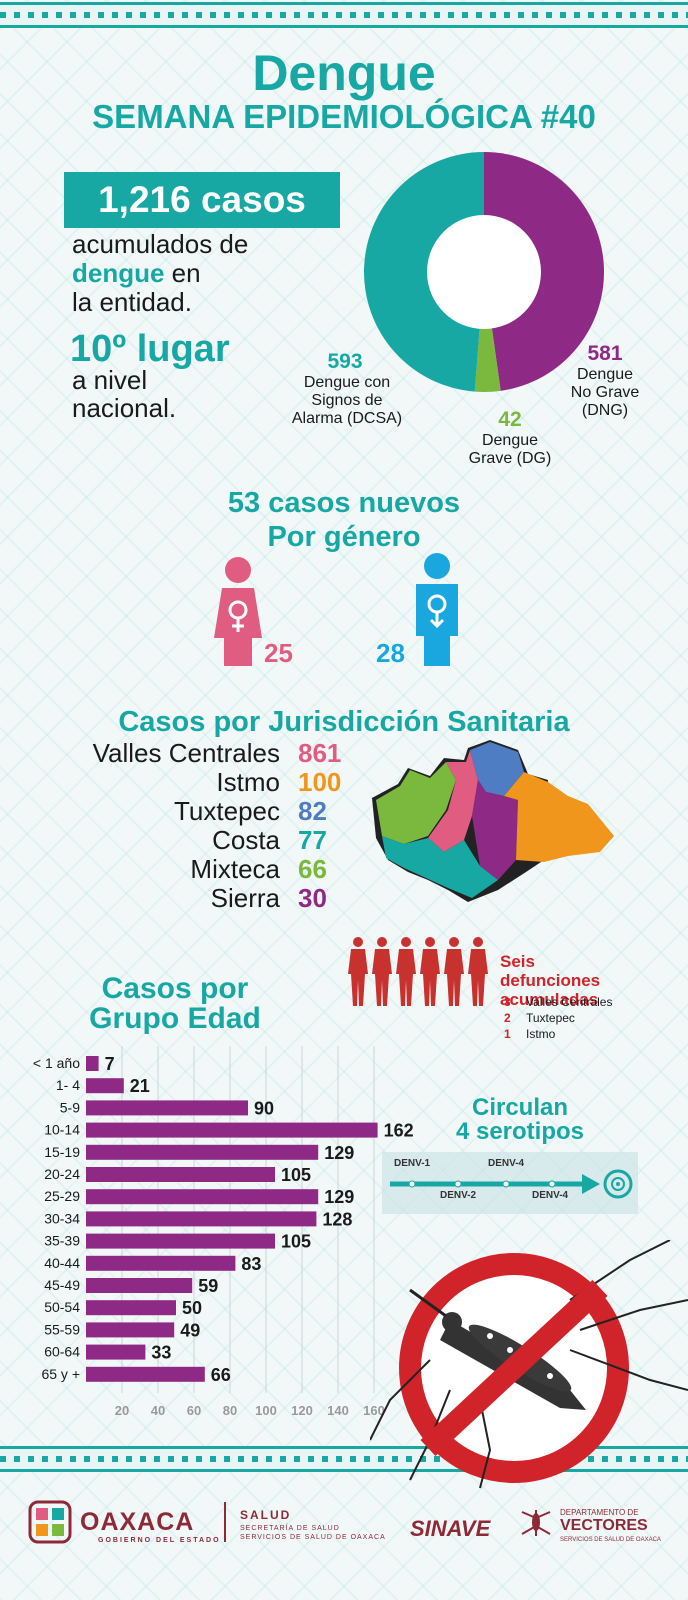  I want to click on summary-dengue-highlight: dengue, so click(118, 273).